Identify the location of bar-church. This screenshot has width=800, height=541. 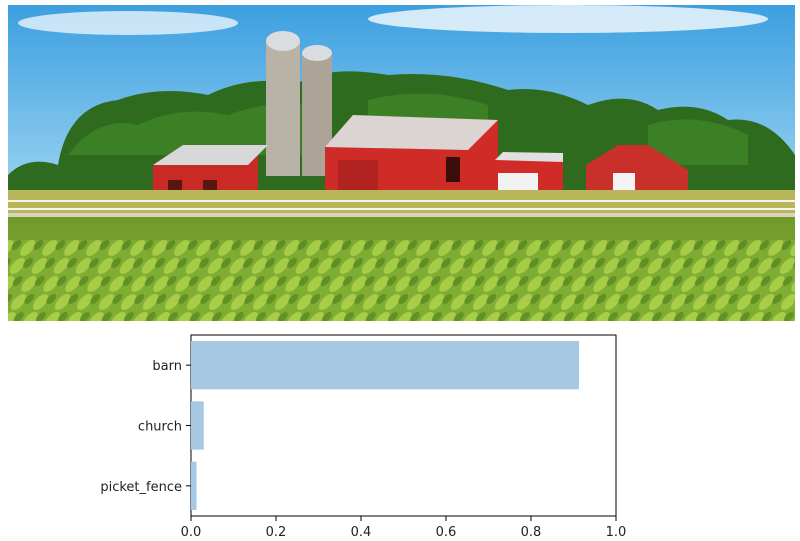
(197, 425).